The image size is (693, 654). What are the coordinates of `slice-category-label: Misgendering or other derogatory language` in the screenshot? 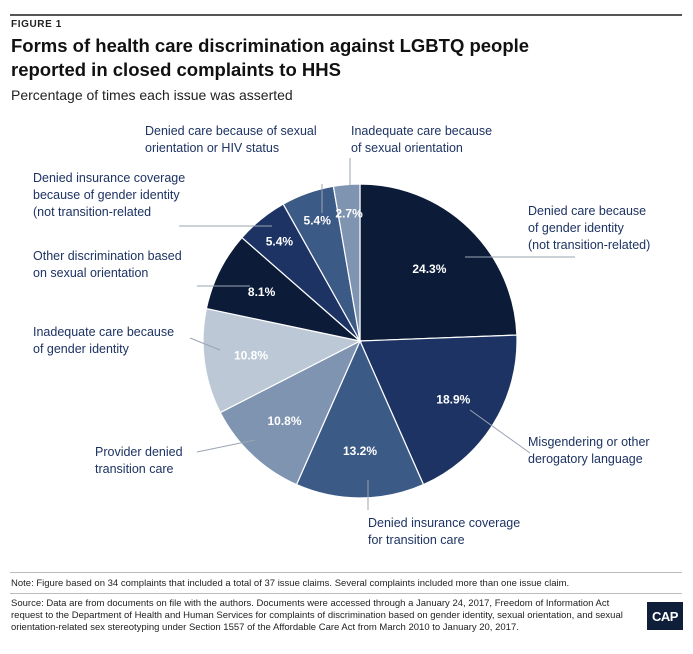 It's located at (589, 450).